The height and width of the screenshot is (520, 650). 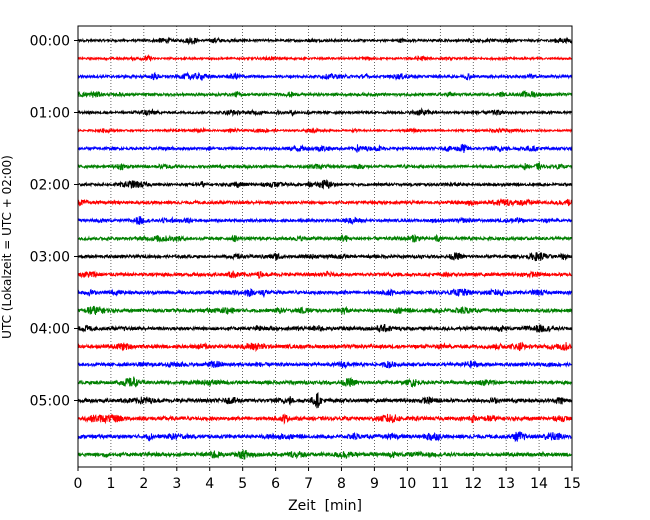 What do you see at coordinates (50, 330) in the screenshot?
I see `y-tick-label: 04:00` at bounding box center [50, 330].